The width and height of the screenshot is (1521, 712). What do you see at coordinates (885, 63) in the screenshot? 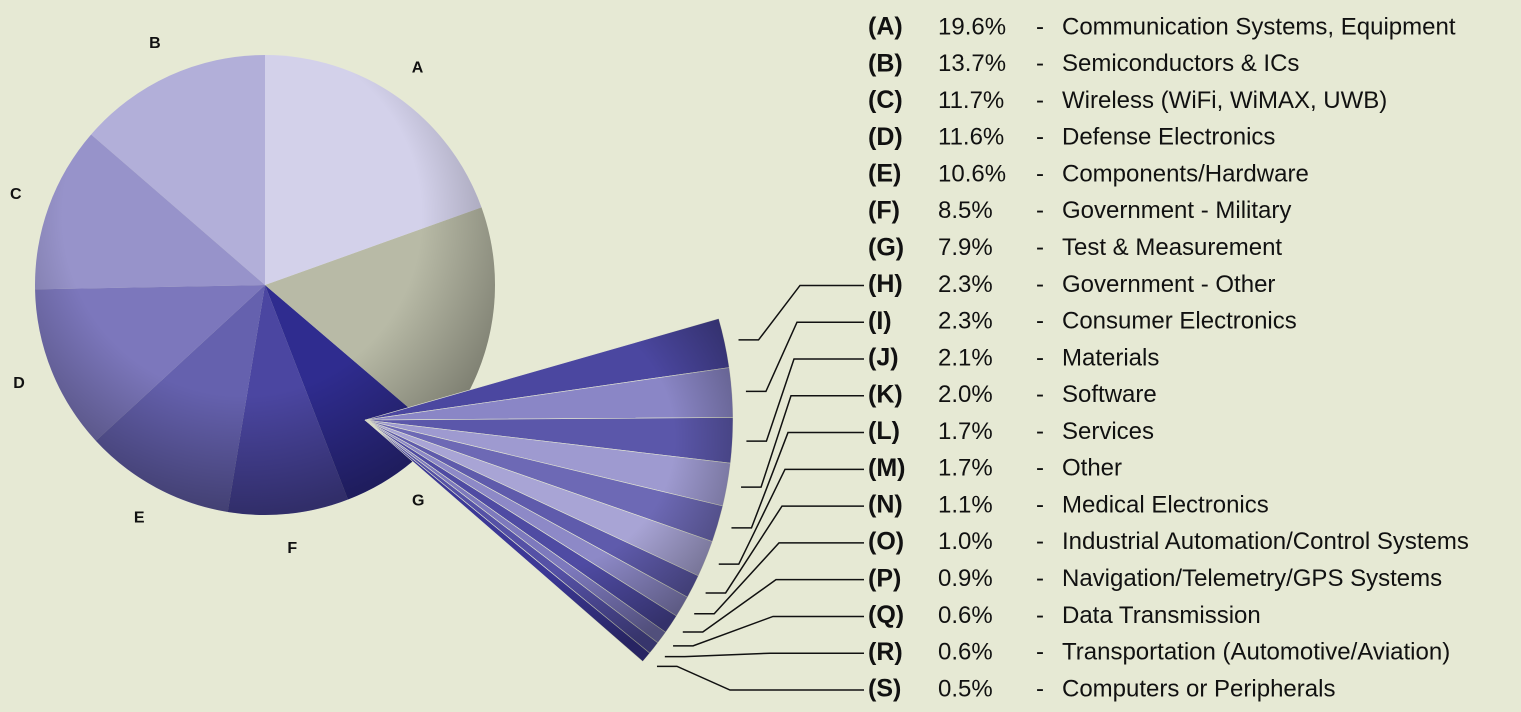
I see `legend-key: (B)` at bounding box center [885, 63].